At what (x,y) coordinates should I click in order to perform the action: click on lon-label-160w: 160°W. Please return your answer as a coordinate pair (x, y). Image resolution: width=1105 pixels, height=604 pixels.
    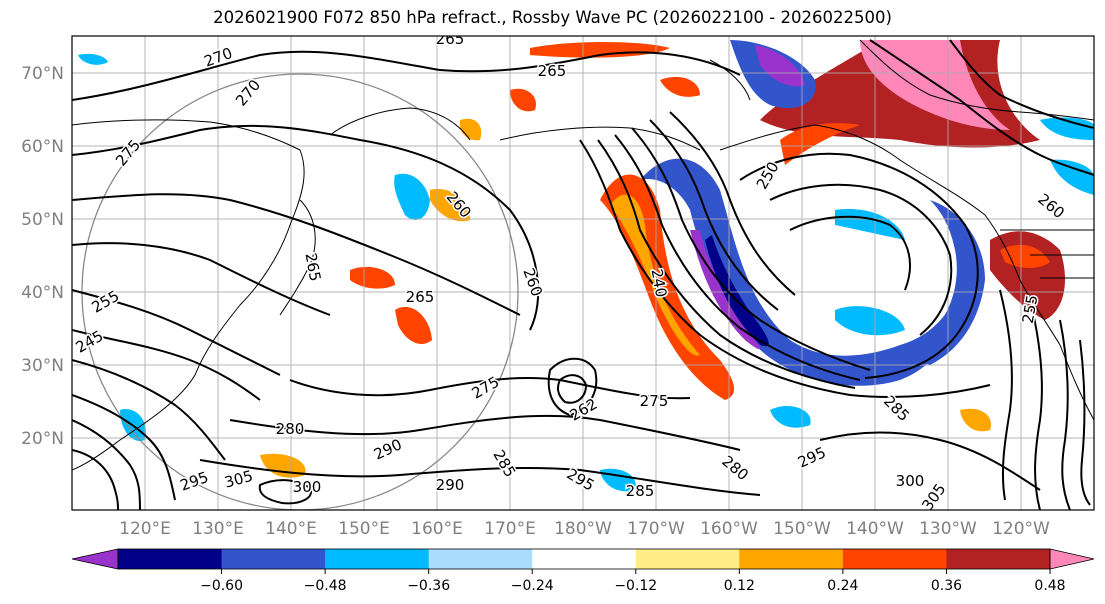
    Looking at the image, I should click on (729, 529).